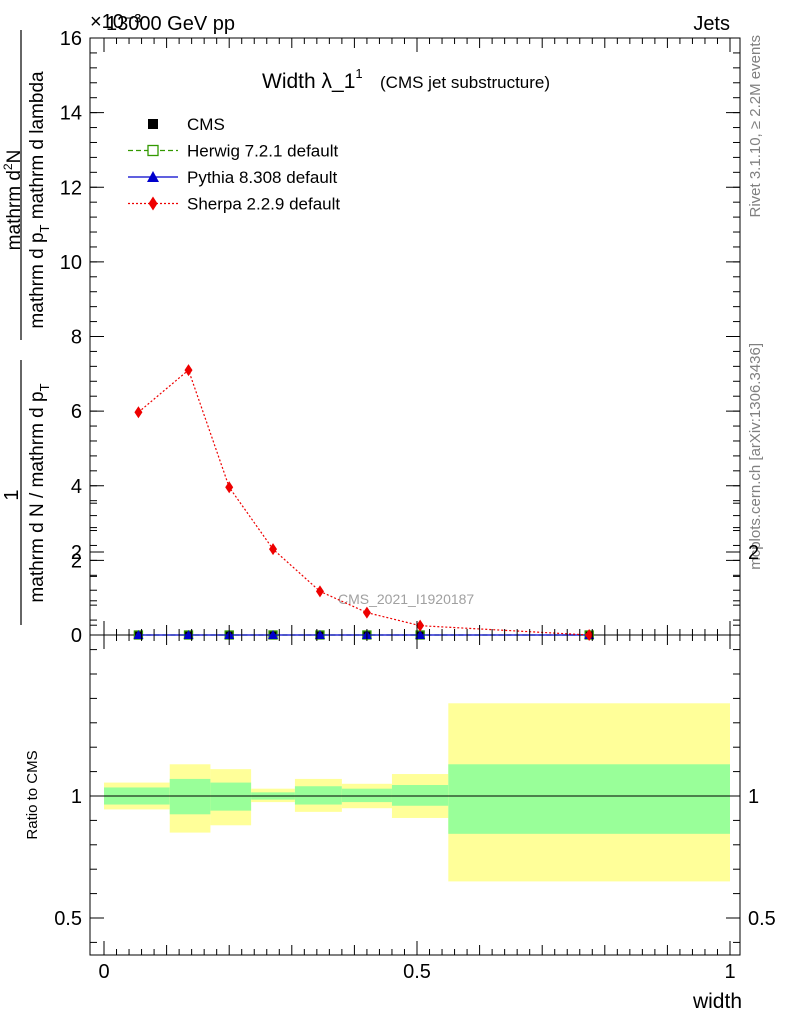 Image resolution: width=786 pixels, height=1024 pixels. I want to click on ratio-ytick-label-left-2: 2, so click(76, 553).